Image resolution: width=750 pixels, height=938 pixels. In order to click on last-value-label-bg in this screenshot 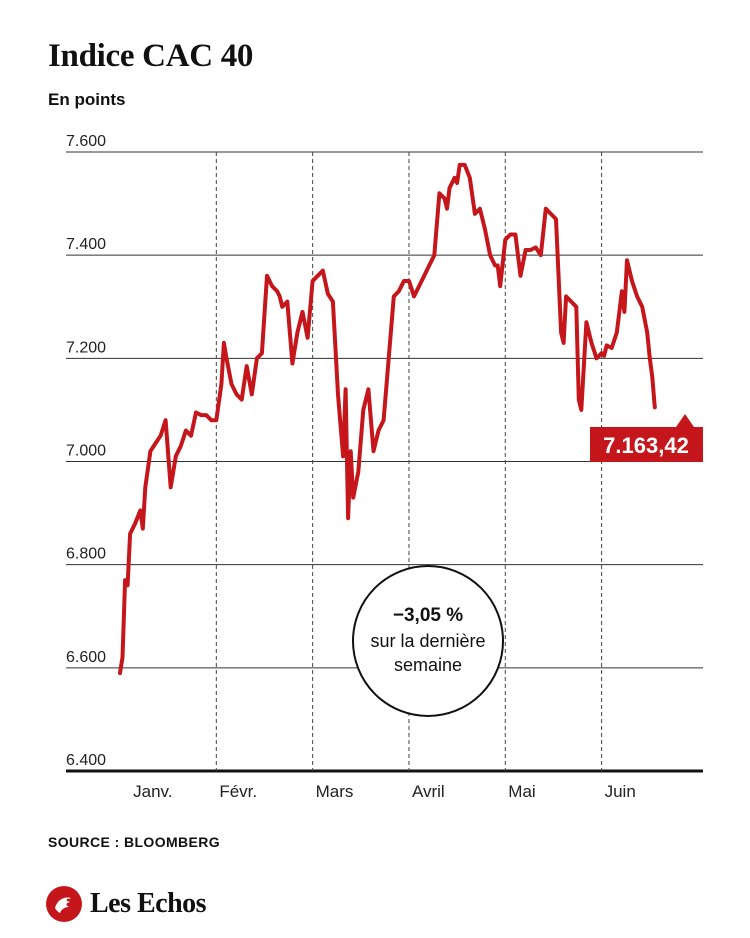, I will do `click(646, 438)`.